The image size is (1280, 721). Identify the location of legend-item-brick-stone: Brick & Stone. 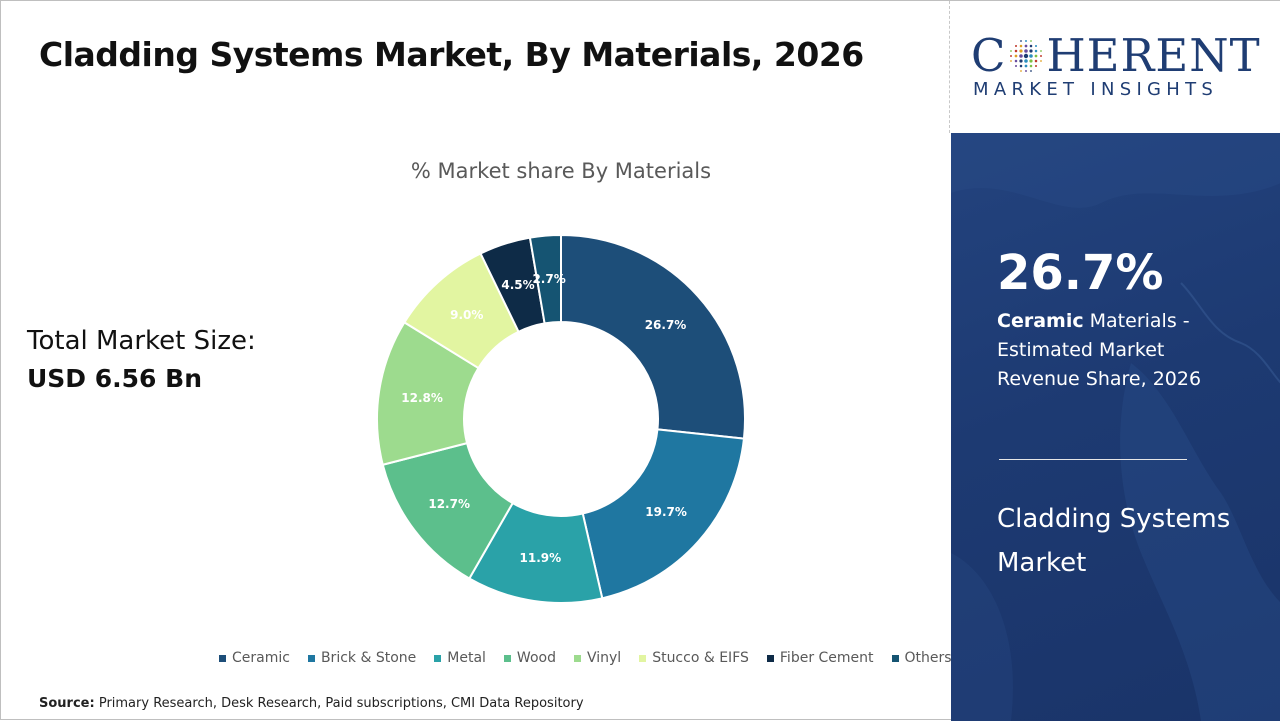
(362, 658).